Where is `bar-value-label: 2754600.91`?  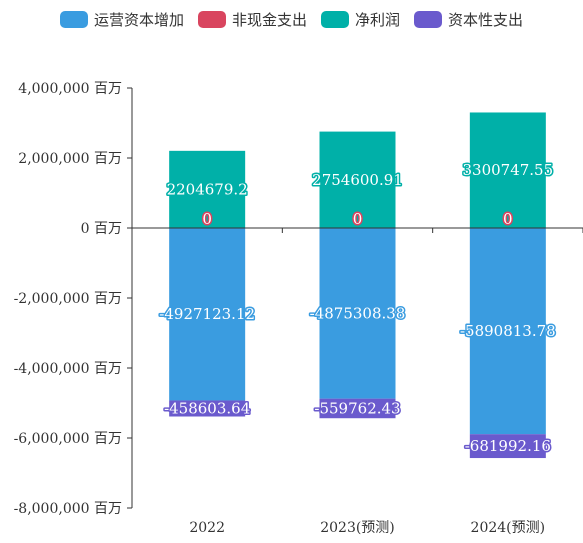
bar-value-label: 2754600.91 is located at coordinates (357, 180).